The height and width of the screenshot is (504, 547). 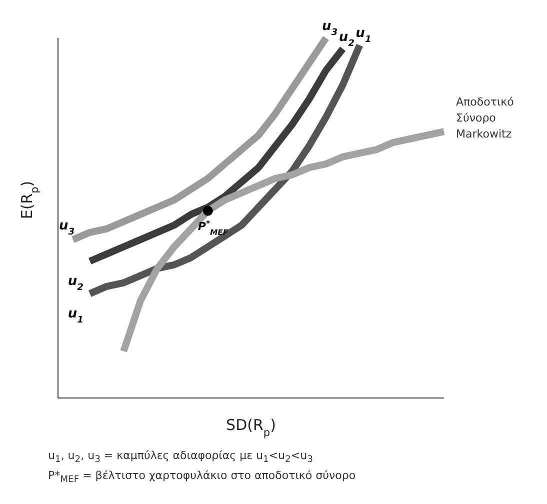 What do you see at coordinates (202, 478) in the screenshot?
I see `text: P*$_{MEF}$ = βέλτιστο χαρτοφυλάκιο στο αποδοτικό σύνορο` at bounding box center [202, 478].